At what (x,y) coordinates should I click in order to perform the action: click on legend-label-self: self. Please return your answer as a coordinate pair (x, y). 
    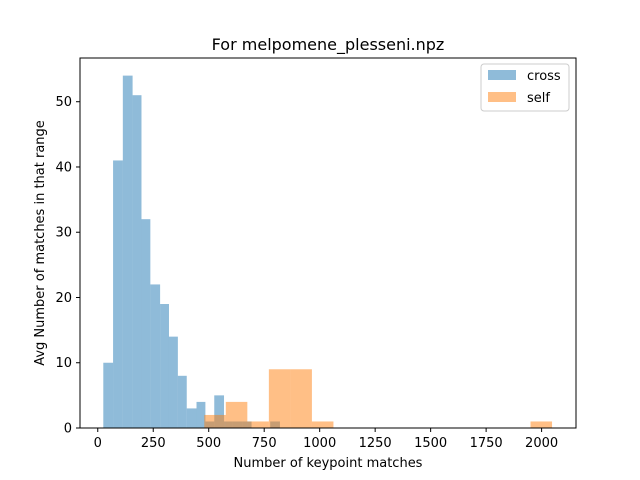
    Looking at the image, I should click on (538, 98).